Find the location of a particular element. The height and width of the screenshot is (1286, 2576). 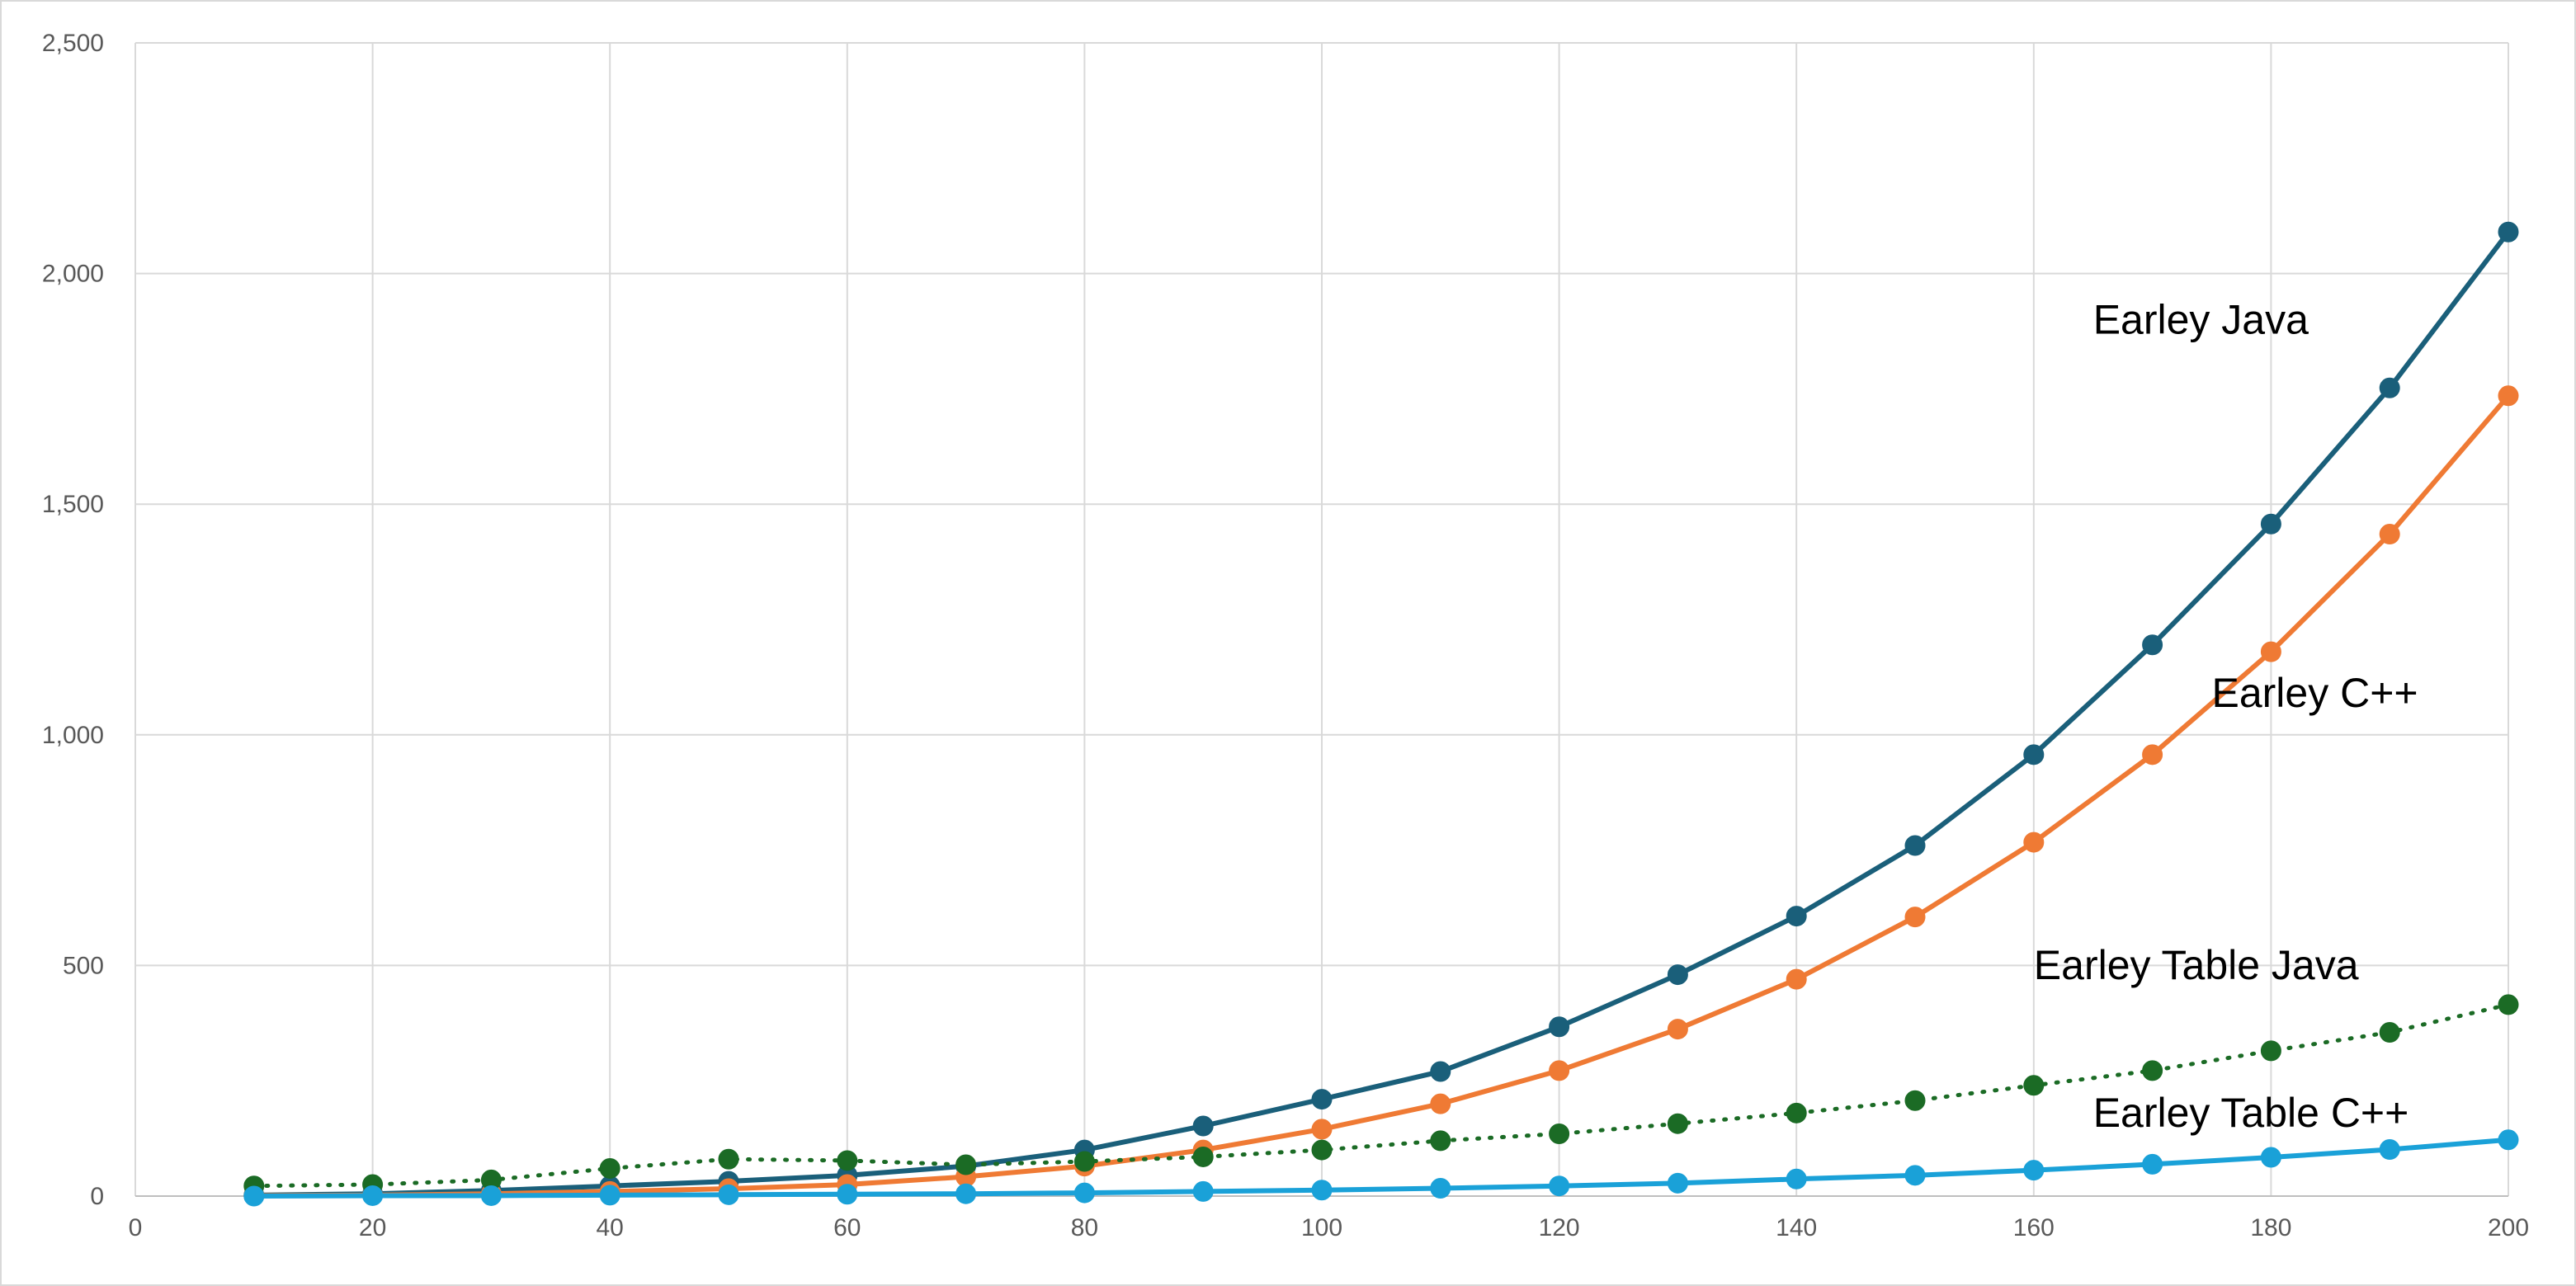

y-tick-label-1,500: 1,500 is located at coordinates (73, 505).